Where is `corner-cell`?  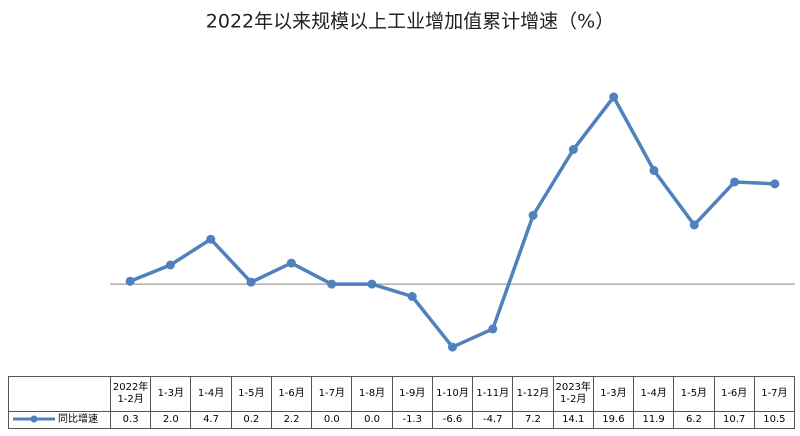
corner-cell is located at coordinates (59, 394).